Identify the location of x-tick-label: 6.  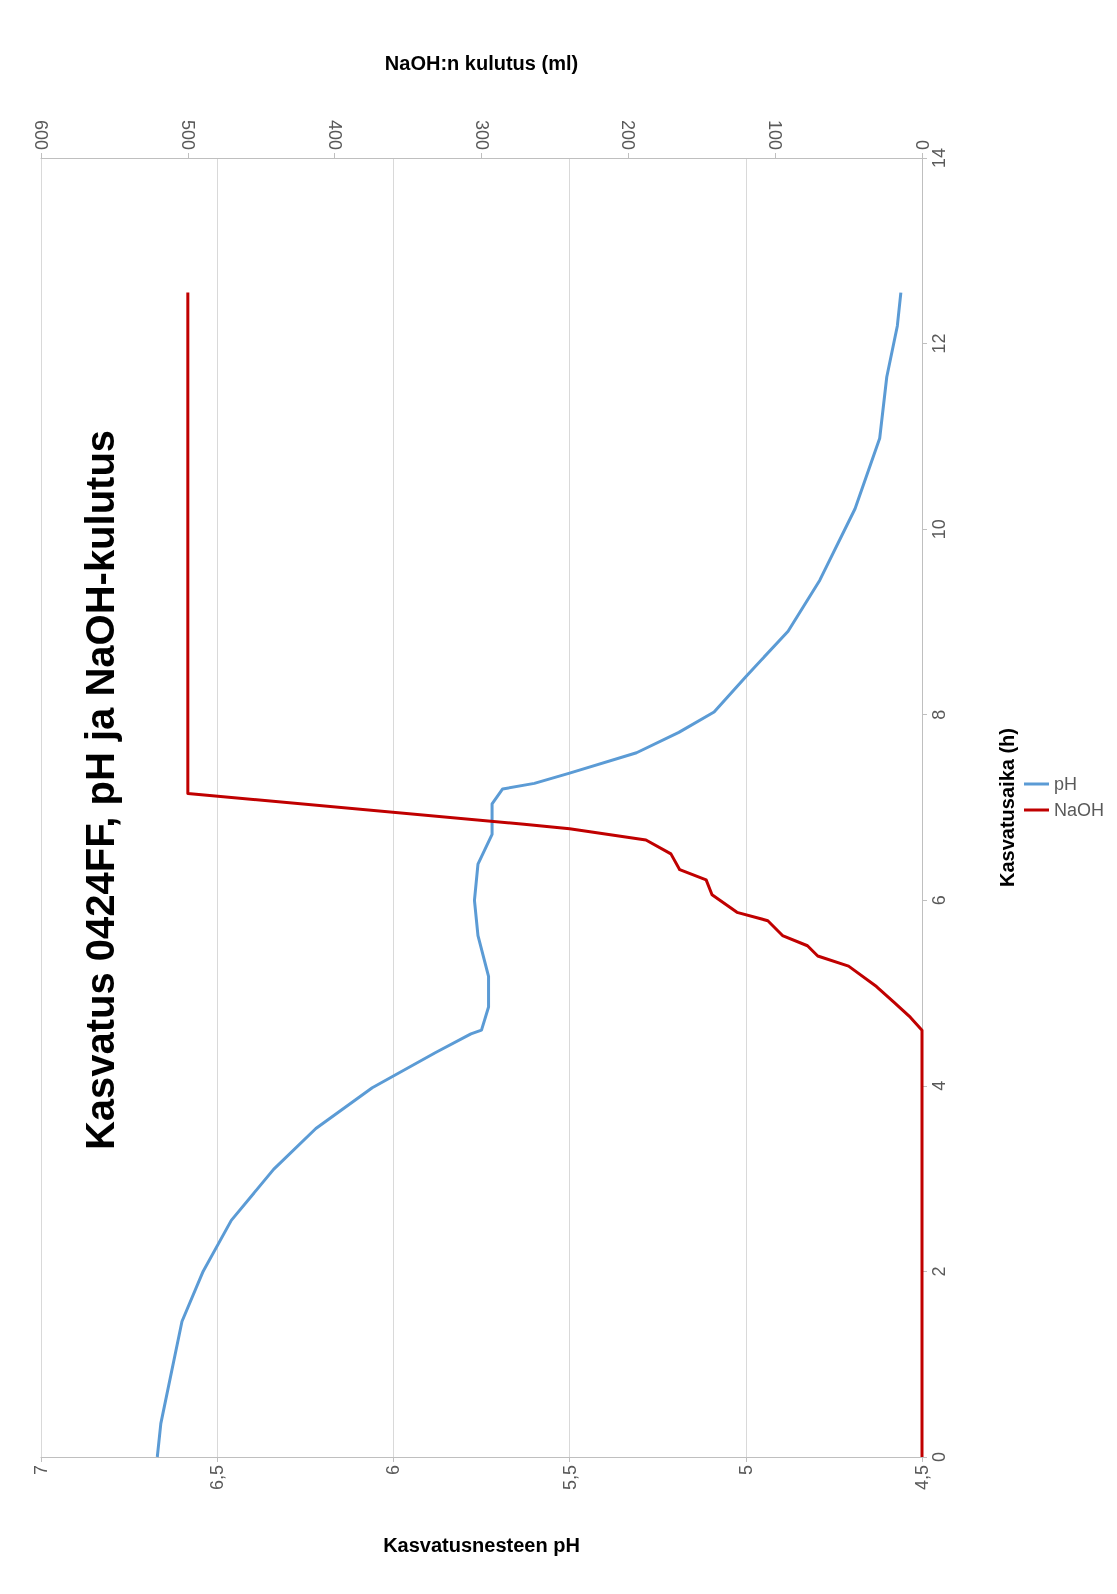
(393, 1470).